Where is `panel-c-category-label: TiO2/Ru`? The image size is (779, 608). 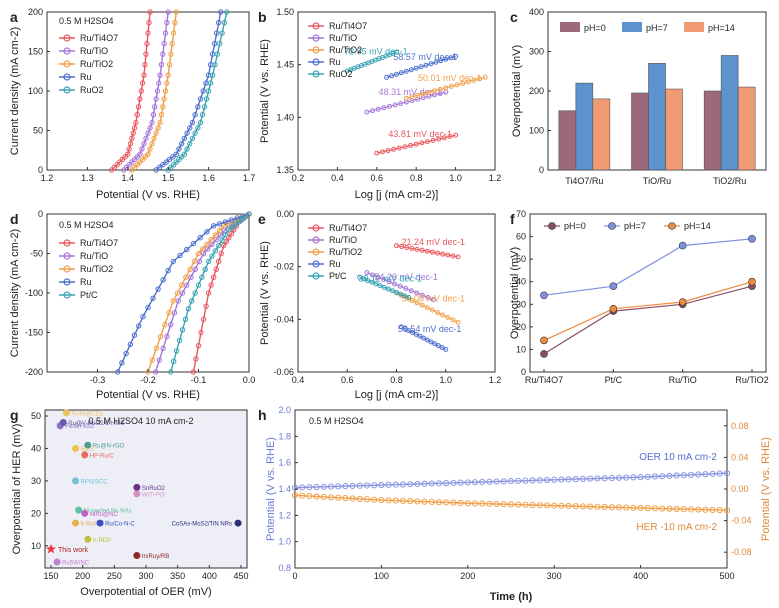
panel-c-category-label: TiO2/Ru is located at coordinates (729, 181).